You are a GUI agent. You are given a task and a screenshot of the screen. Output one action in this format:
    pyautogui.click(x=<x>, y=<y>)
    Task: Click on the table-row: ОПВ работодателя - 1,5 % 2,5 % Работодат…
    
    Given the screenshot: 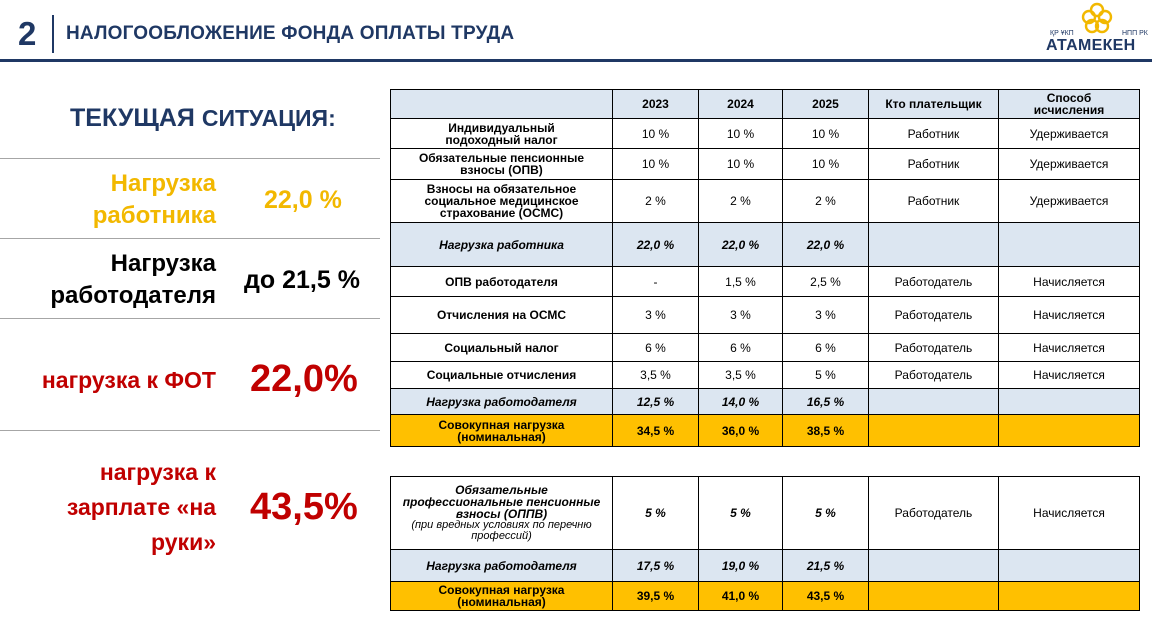 What is the action you would take?
    pyautogui.click(x=765, y=281)
    